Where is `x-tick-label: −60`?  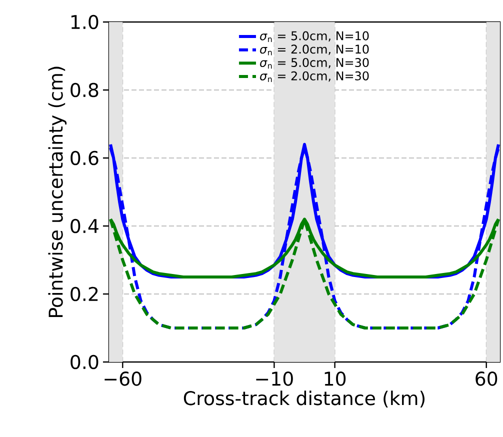 x-tick-label: −60 is located at coordinates (123, 379).